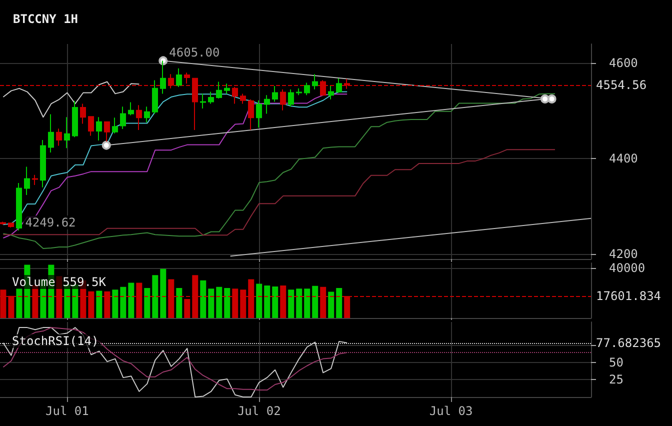 Image resolution: width=672 pixels, height=426 pixels. Describe the element at coordinates (623, 63) in the screenshot. I see `y-tick-label: 4600` at that location.